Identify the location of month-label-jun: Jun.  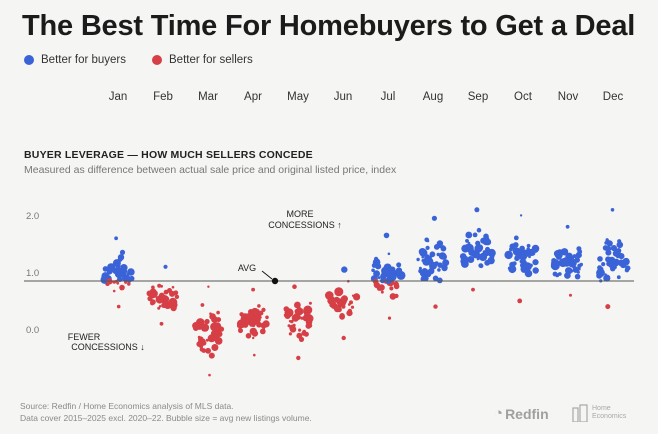
(343, 97).